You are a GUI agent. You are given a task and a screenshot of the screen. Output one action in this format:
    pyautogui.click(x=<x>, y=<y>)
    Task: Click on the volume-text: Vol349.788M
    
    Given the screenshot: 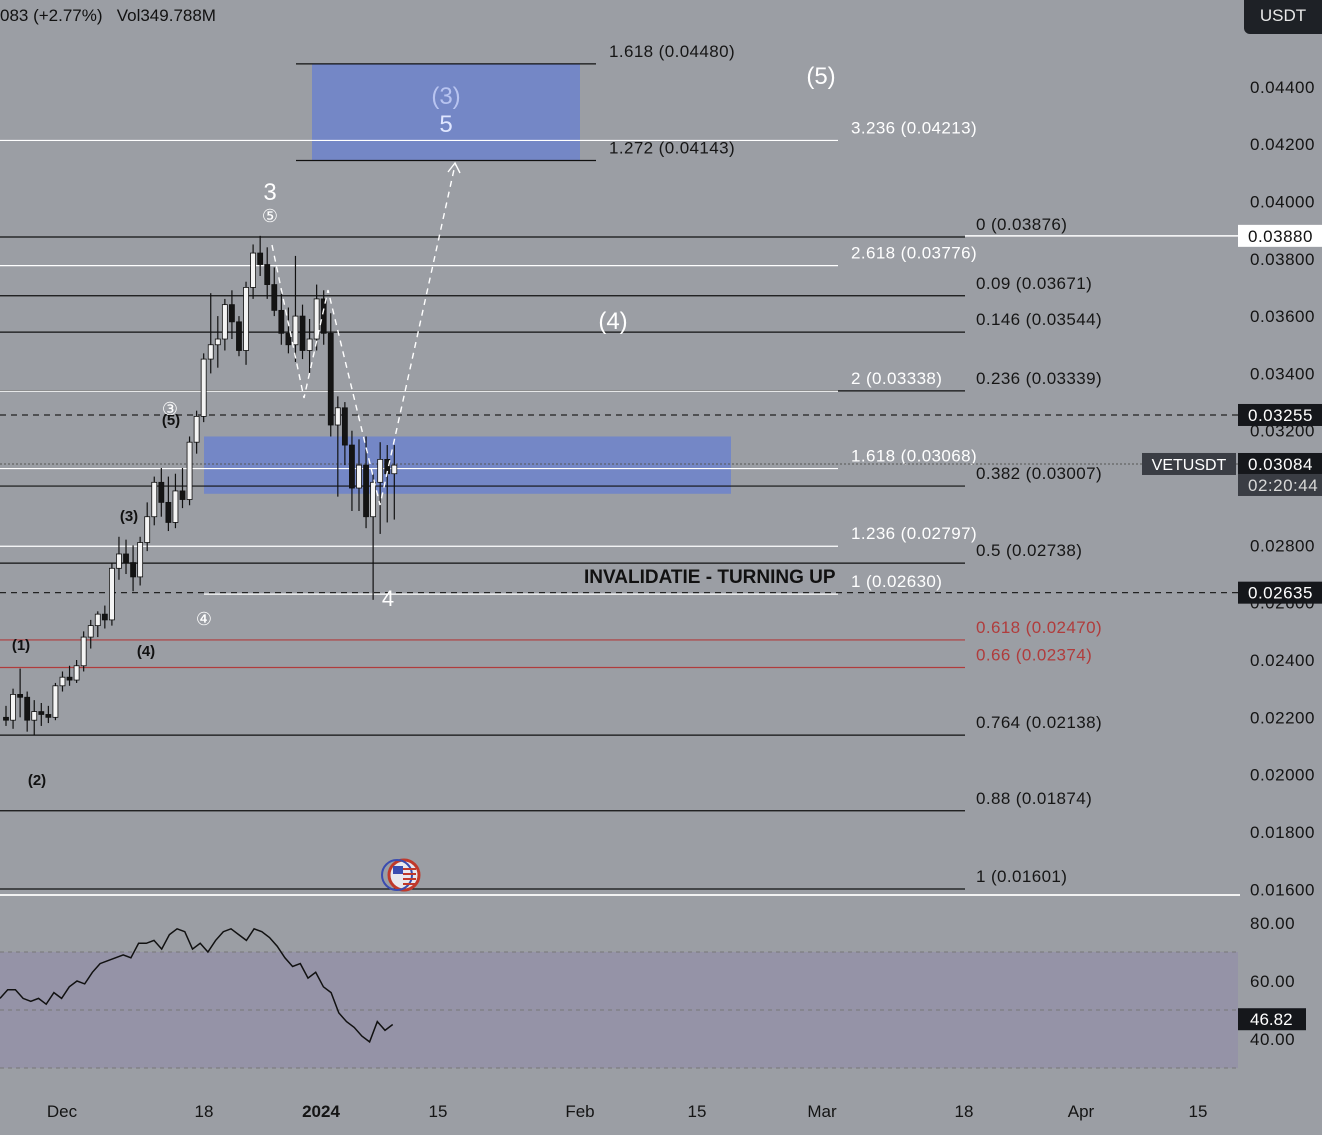 What is the action you would take?
    pyautogui.click(x=166, y=15)
    